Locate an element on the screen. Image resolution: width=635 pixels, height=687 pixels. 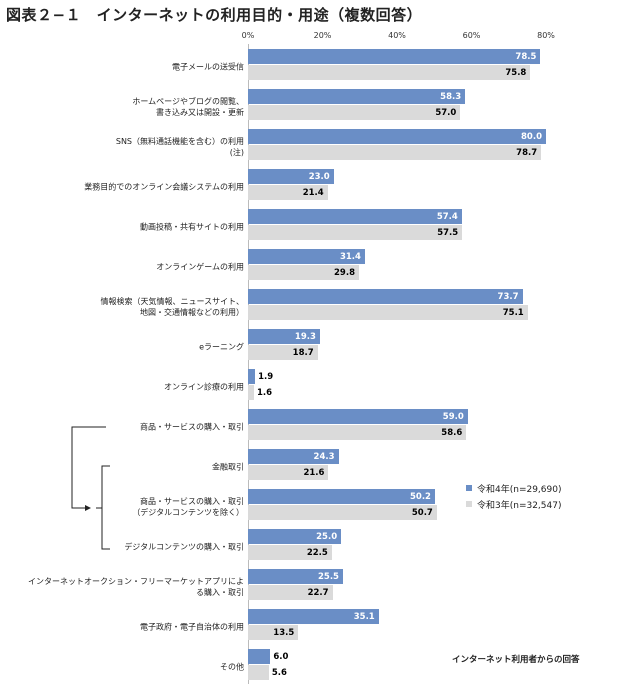
value-label-r3: 18.7 is located at coordinates (303, 352).